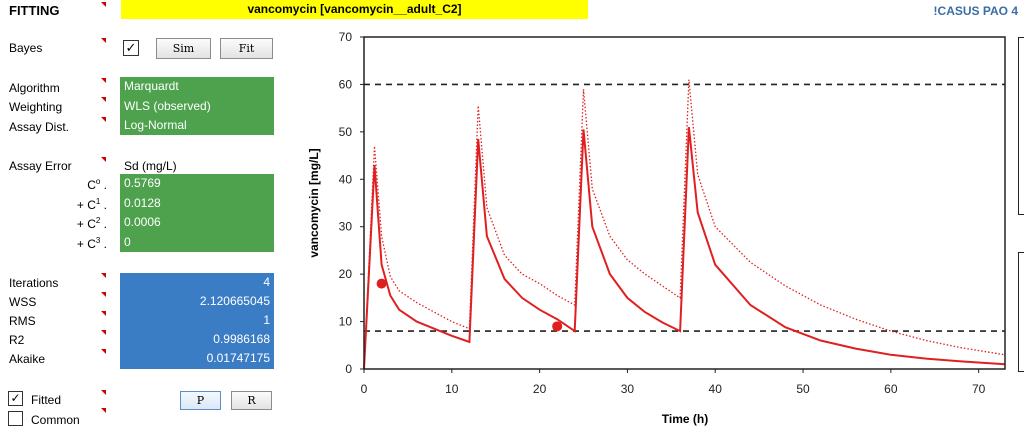 Image resolution: width=1024 pixels, height=434 pixels. What do you see at coordinates (452, 389) in the screenshot?
I see `x-tick-label: 10` at bounding box center [452, 389].